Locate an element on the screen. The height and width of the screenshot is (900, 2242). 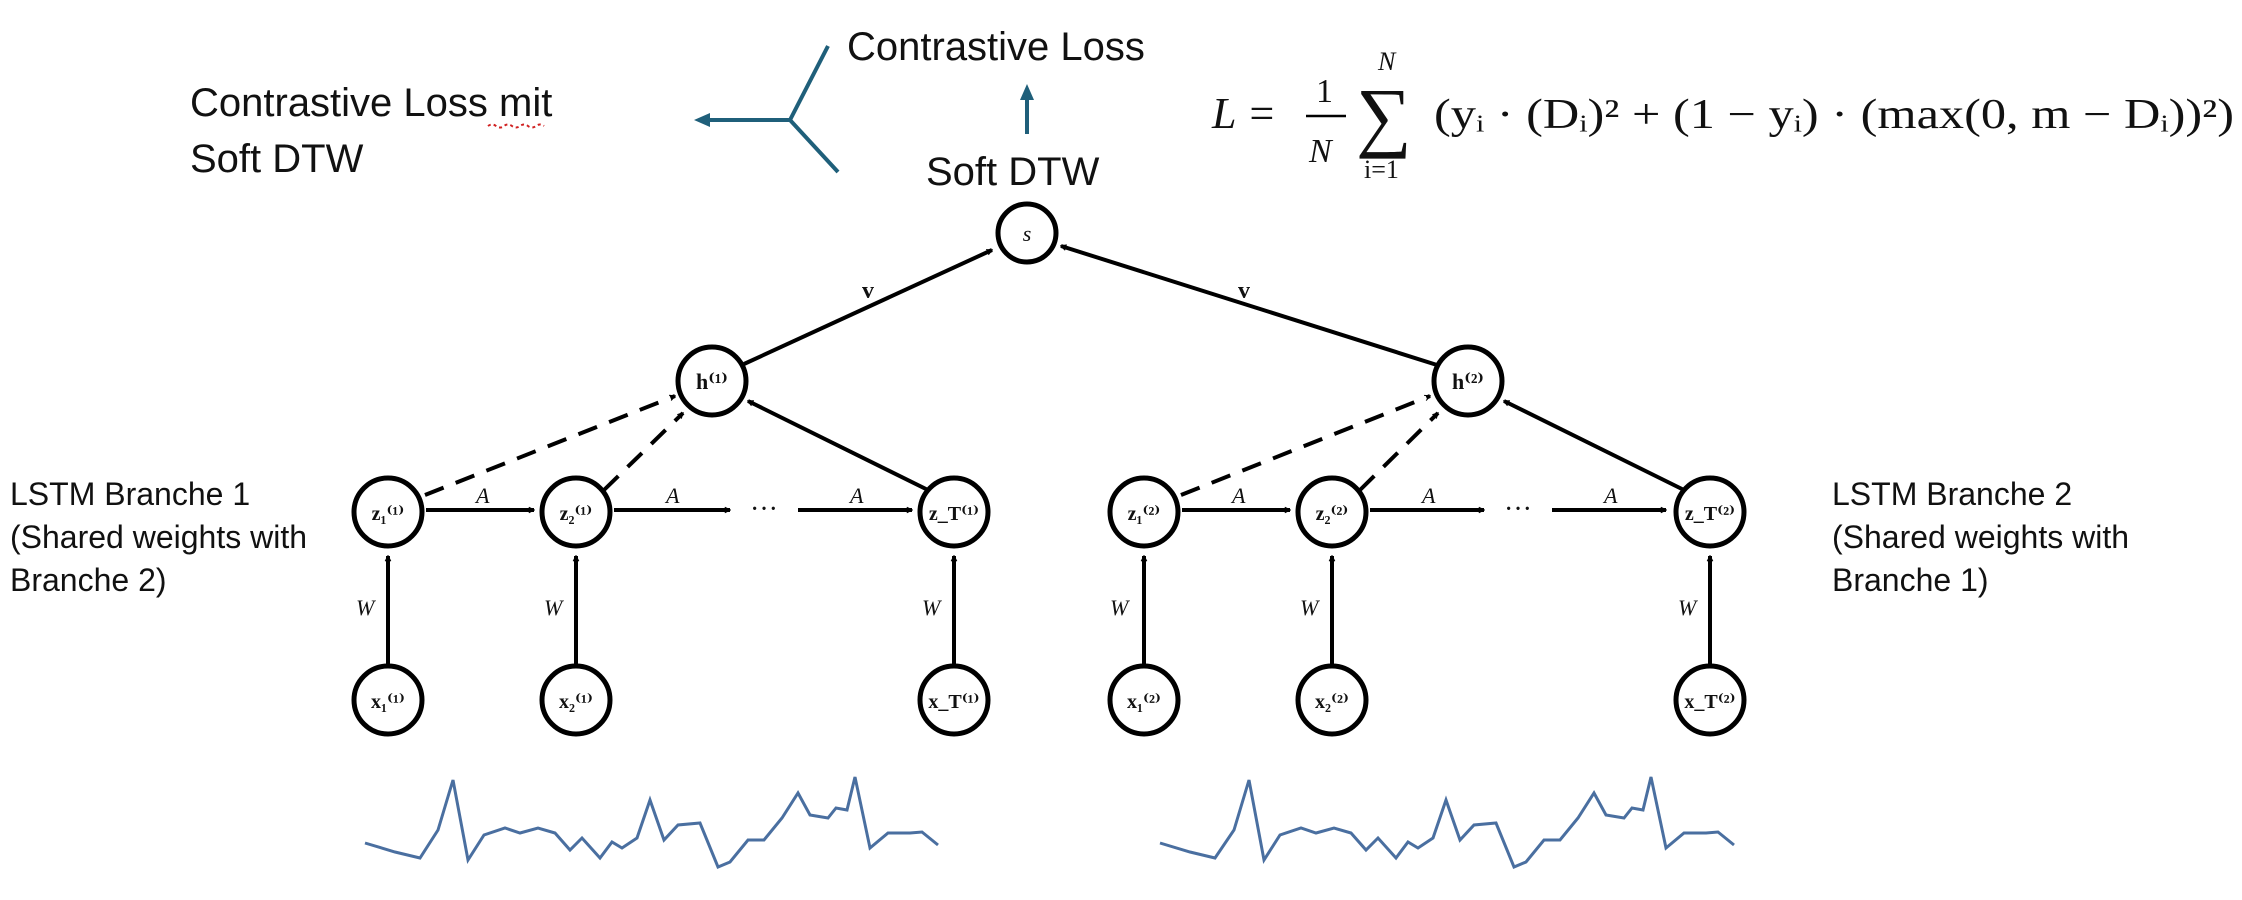
node-z1-branch1: z₁⁽¹⁾ is located at coordinates (388, 512).